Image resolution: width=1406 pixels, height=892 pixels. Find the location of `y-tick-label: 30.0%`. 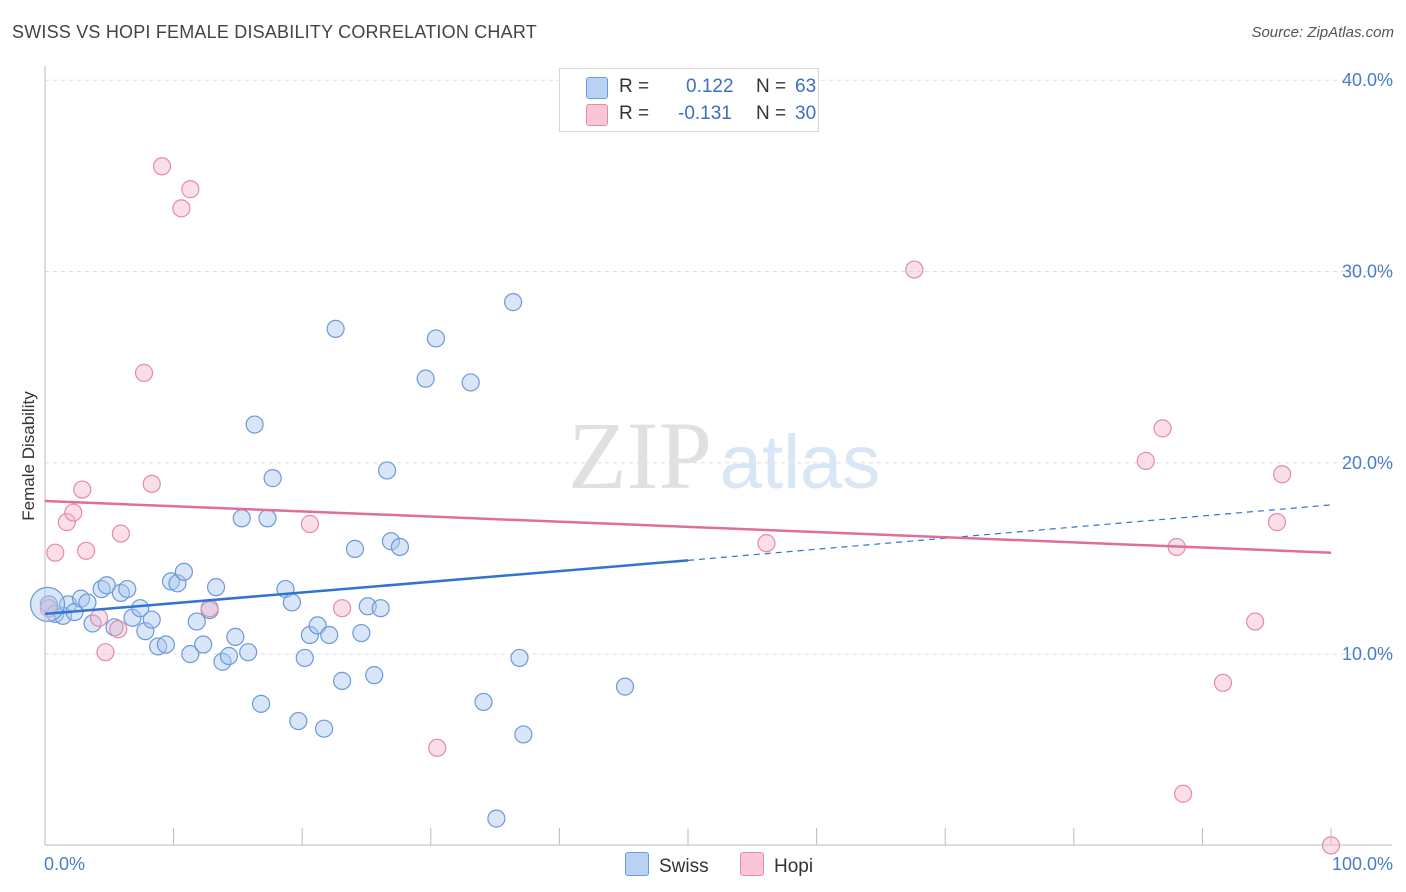

y-tick-label: 30.0% is located at coordinates (1367, 272).